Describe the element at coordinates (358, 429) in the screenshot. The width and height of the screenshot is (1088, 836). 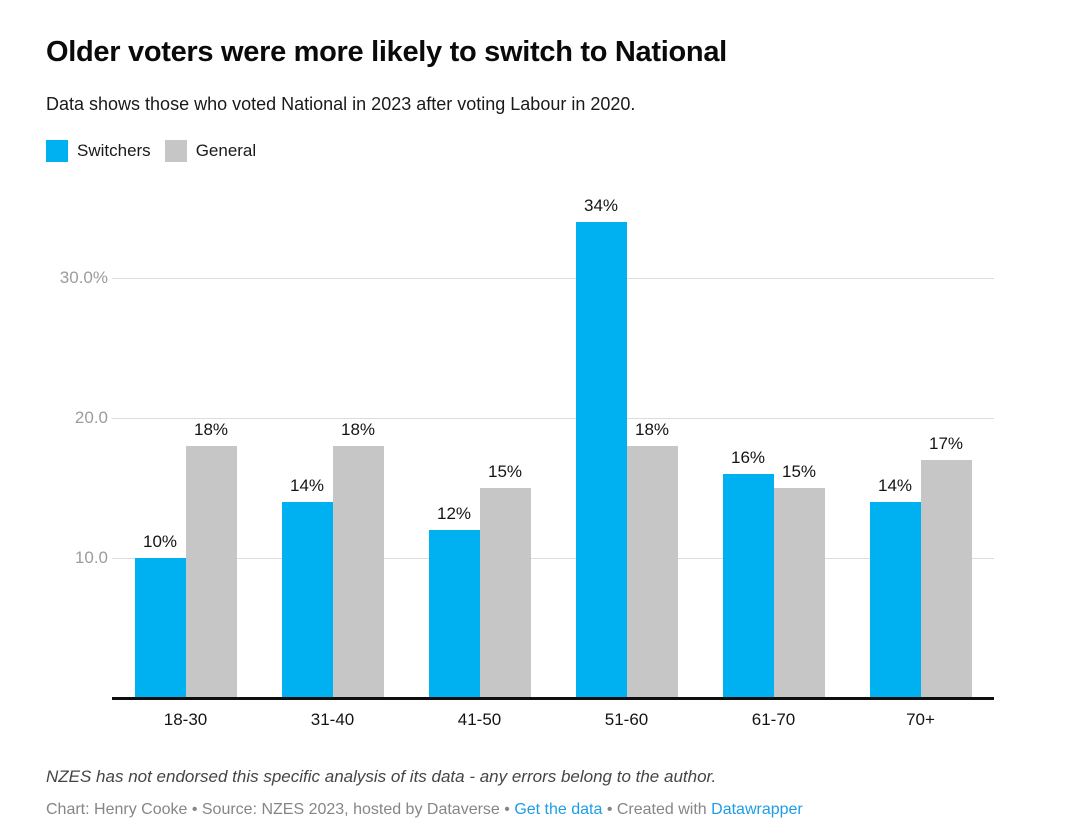
I see `bar-value-label-general-31-40: 18%` at that location.